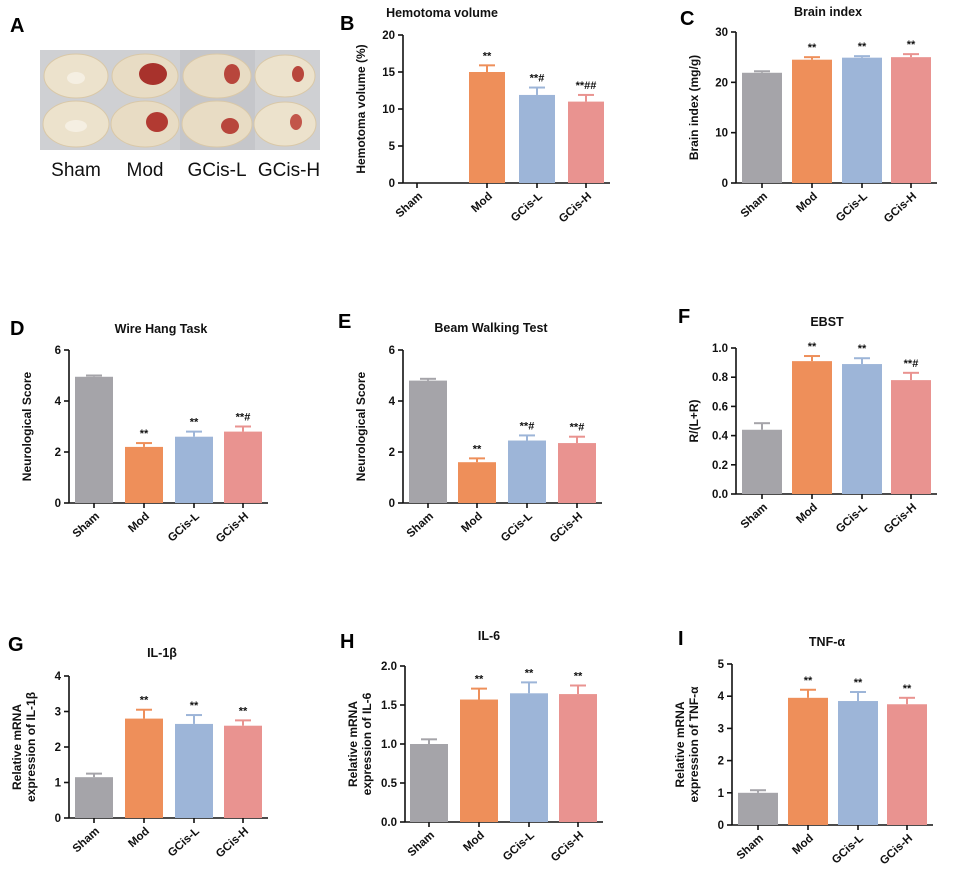  Describe the element at coordinates (392, 402) in the screenshot. I see `y-tick-label: 4` at that location.